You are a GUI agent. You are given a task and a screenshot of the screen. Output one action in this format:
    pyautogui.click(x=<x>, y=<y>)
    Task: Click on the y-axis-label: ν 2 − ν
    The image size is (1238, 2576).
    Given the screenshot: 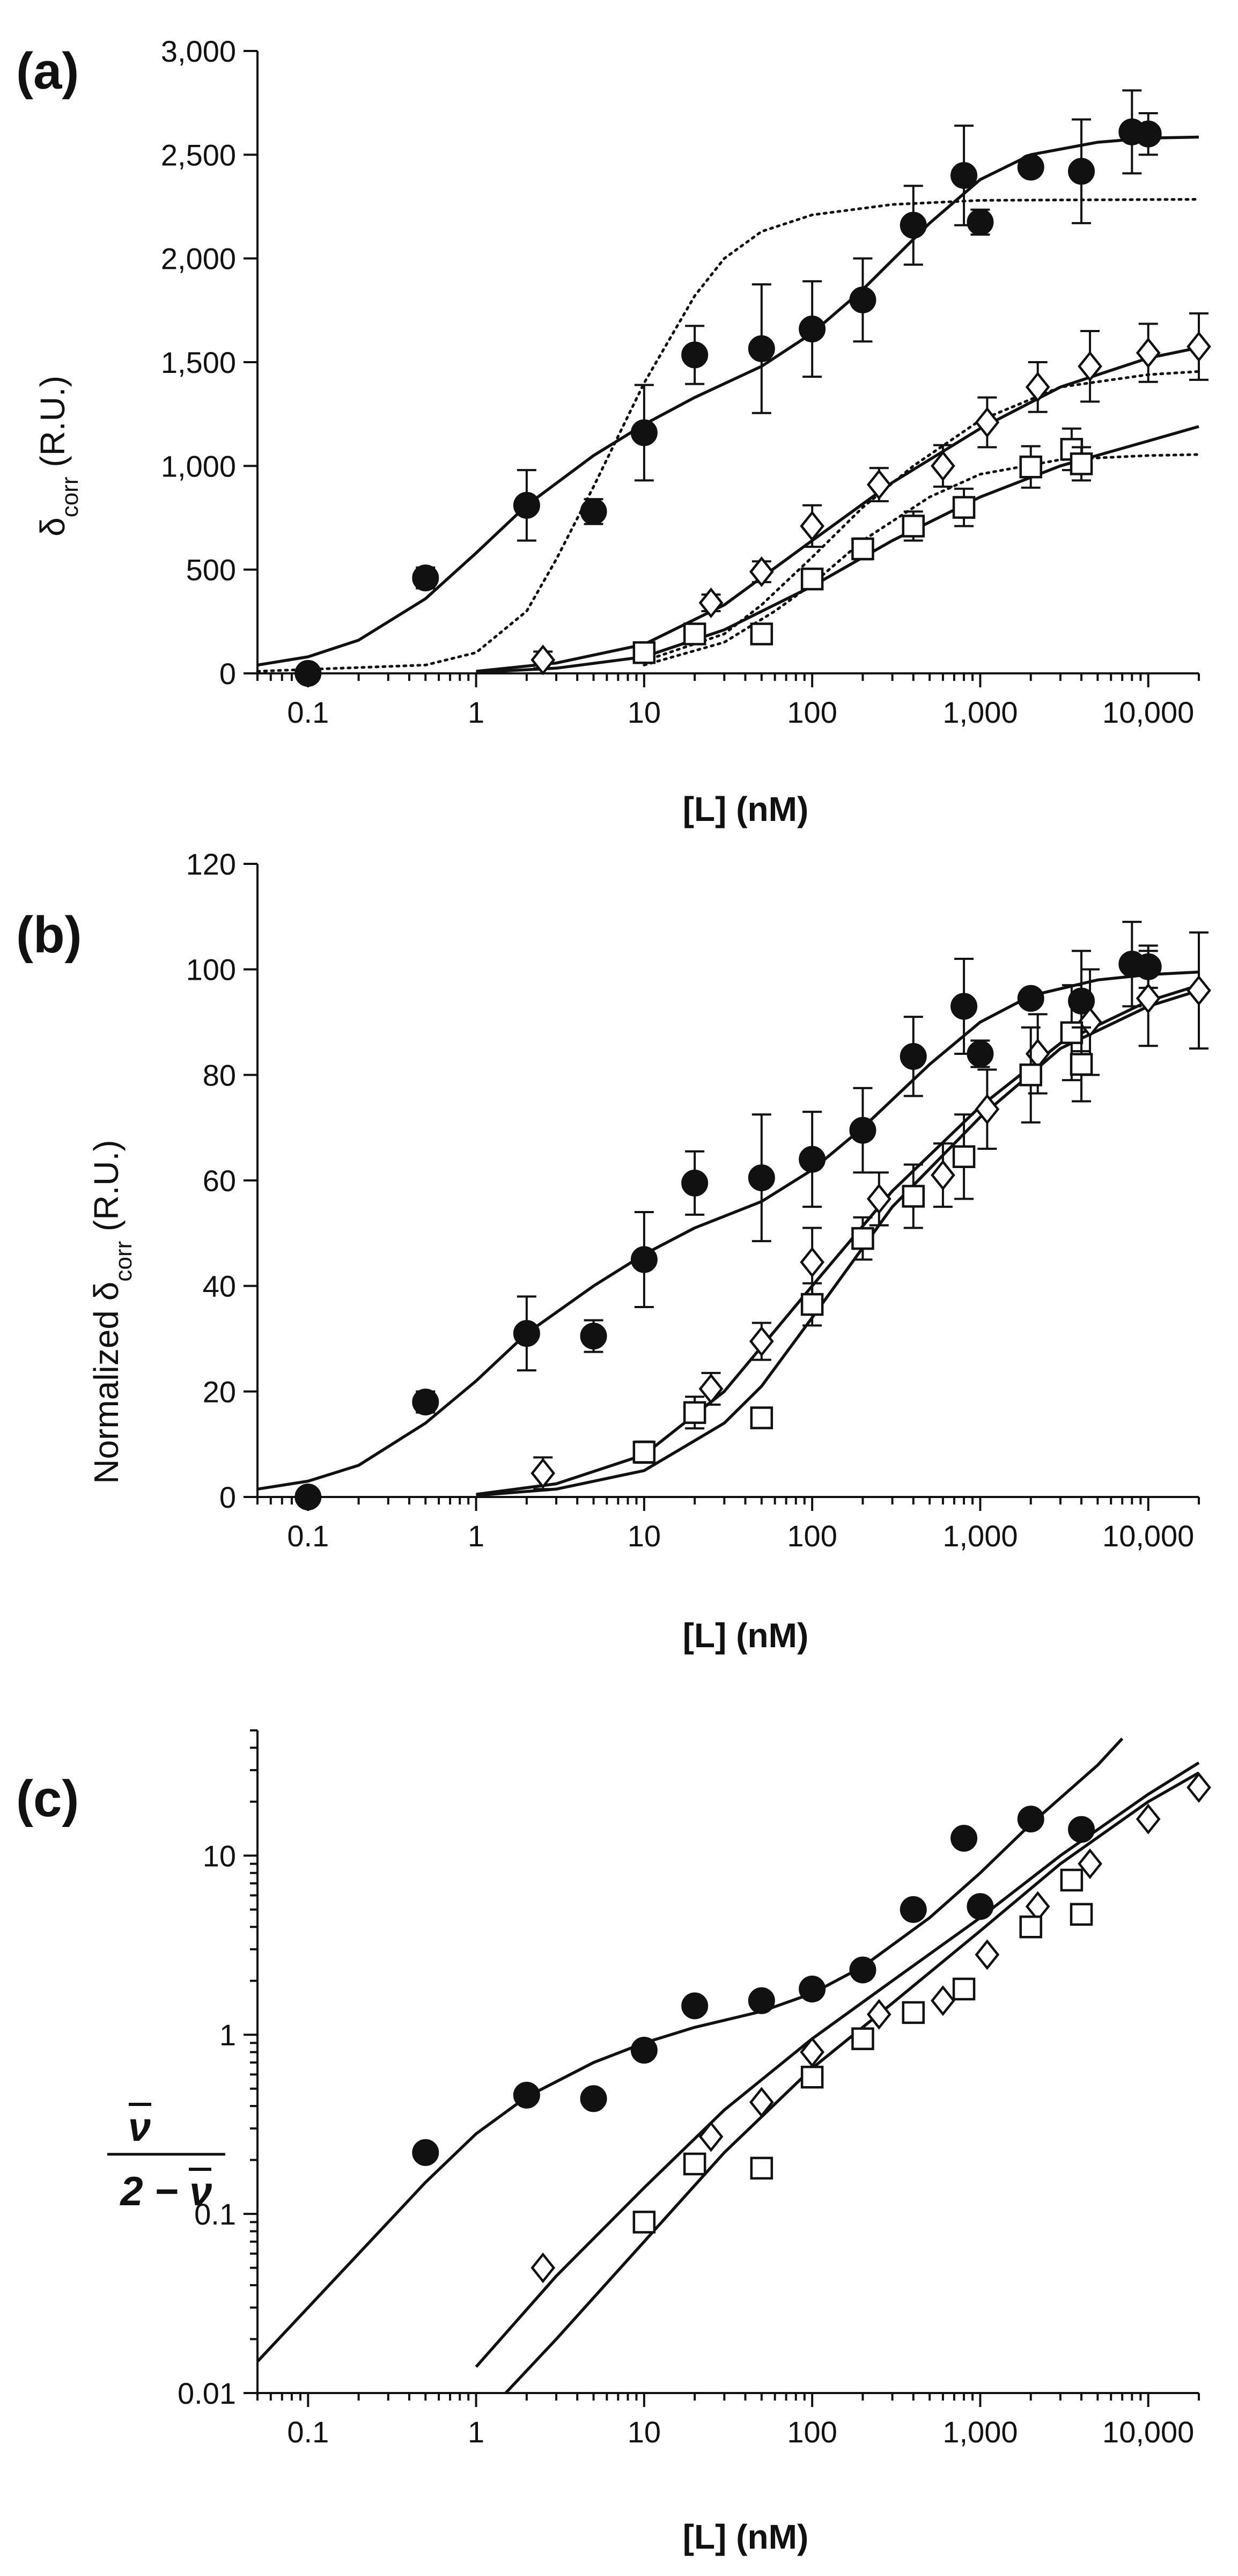 What is the action you would take?
    pyautogui.click(x=166, y=2158)
    